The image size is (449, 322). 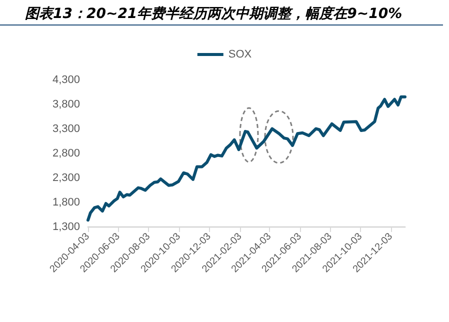 I want to click on y-tick-label: 1,800, so click(x=66, y=202).